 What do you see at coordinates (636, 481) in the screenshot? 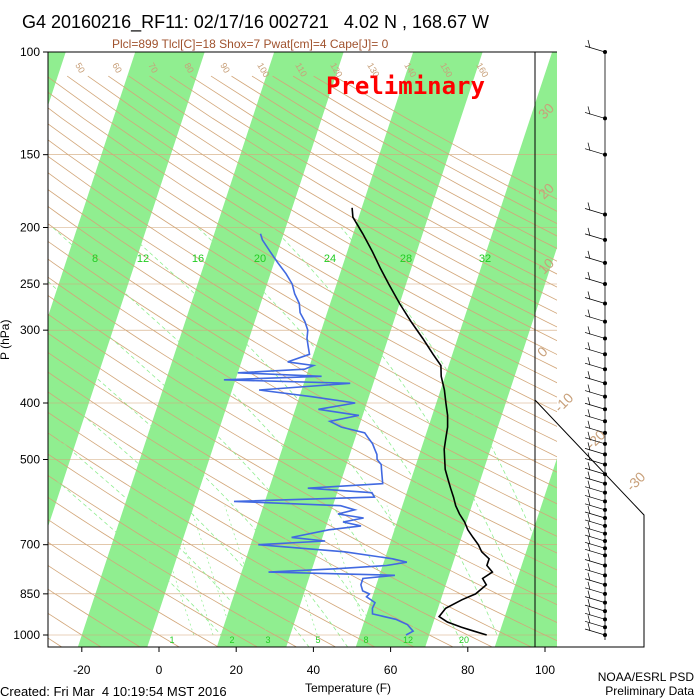
I see `isotherm-label: -30` at bounding box center [636, 481].